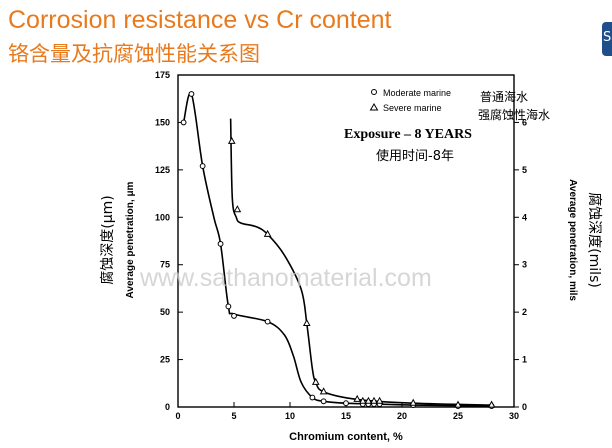 Image resolution: width=612 pixels, height=448 pixels. What do you see at coordinates (285, 278) in the screenshot?
I see `watermark: www.sathanomaterial.com` at bounding box center [285, 278].